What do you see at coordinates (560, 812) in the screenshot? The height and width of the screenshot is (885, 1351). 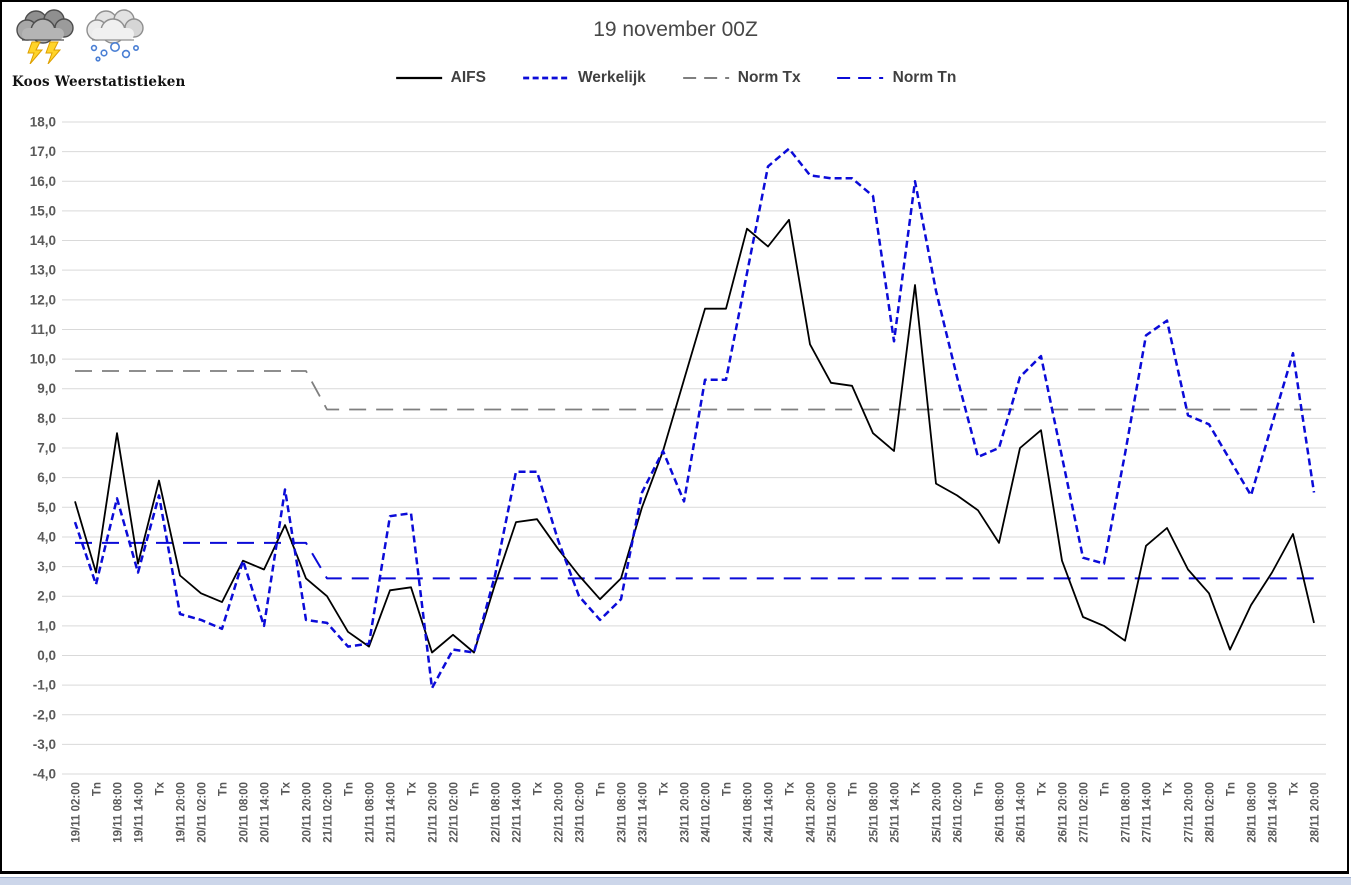 I see `x-tick-label: 22/11 20:00` at bounding box center [560, 812].